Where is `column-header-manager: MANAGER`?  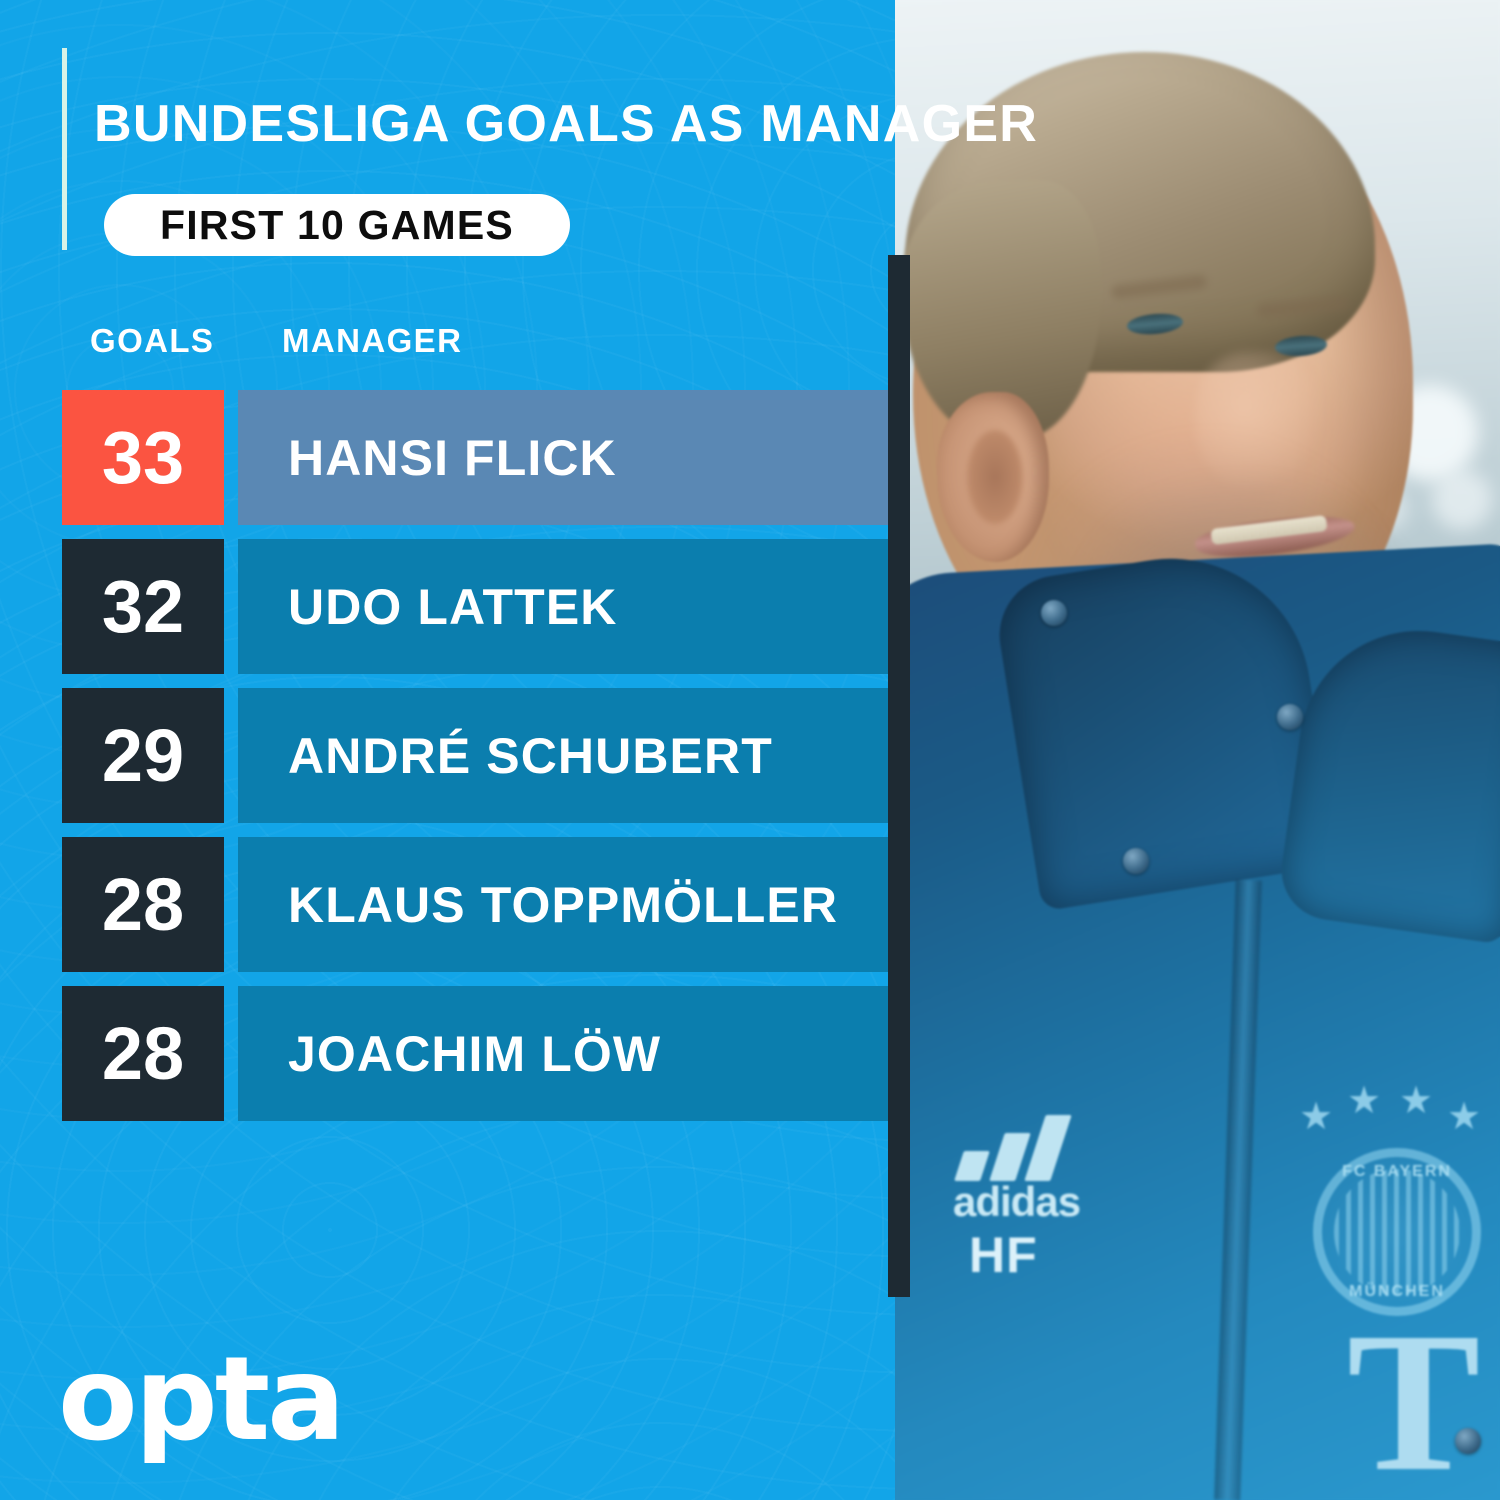 column-header-manager: MANAGER is located at coordinates (372, 340).